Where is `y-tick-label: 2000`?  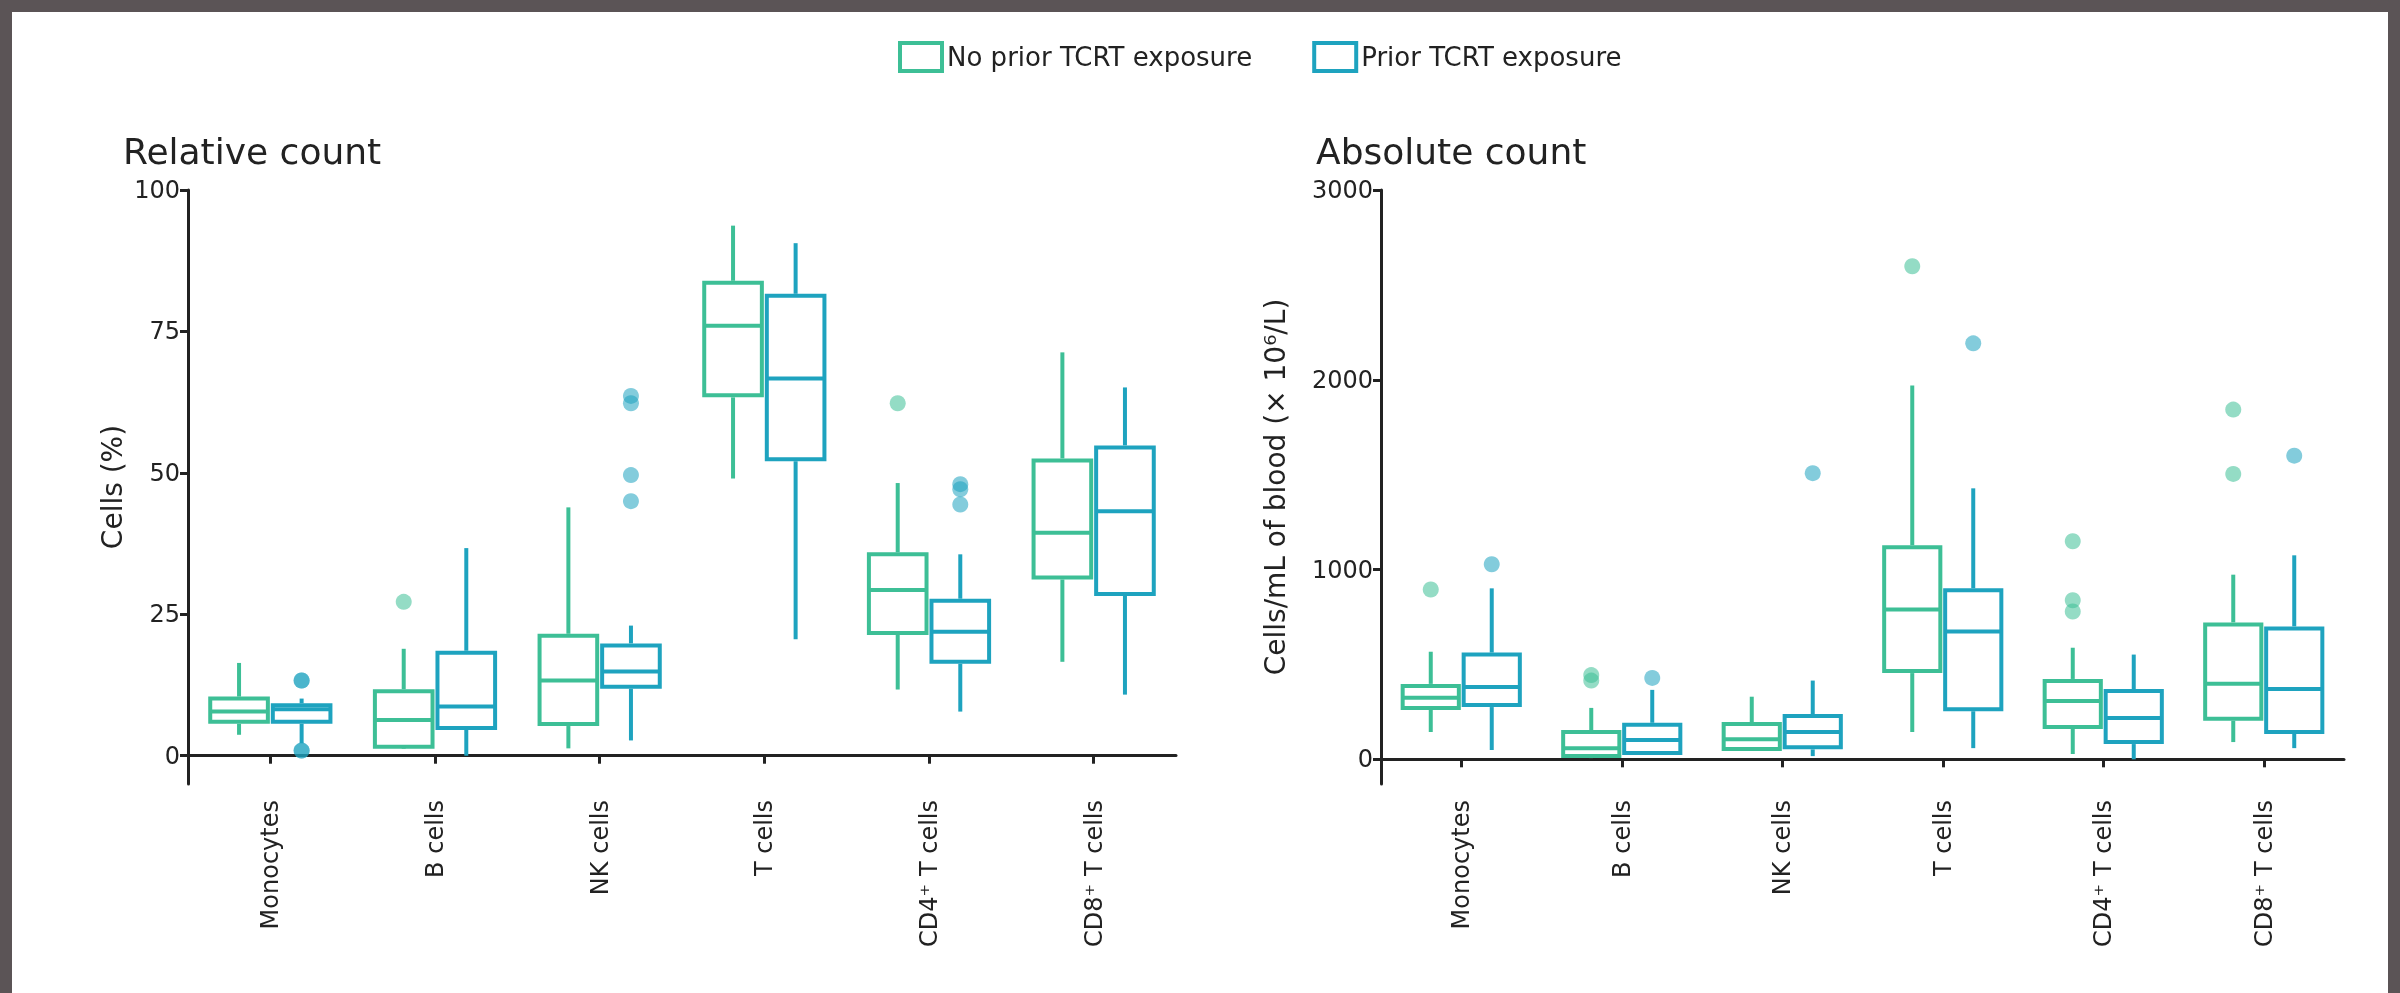
y-tick-label: 2000 is located at coordinates (1342, 379).